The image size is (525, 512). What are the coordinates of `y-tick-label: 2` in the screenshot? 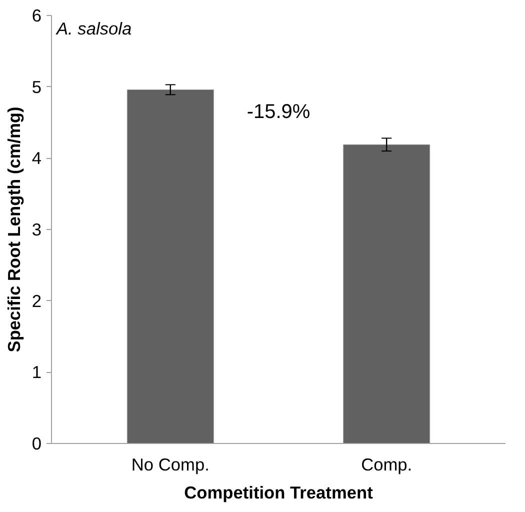 It's located at (37, 300).